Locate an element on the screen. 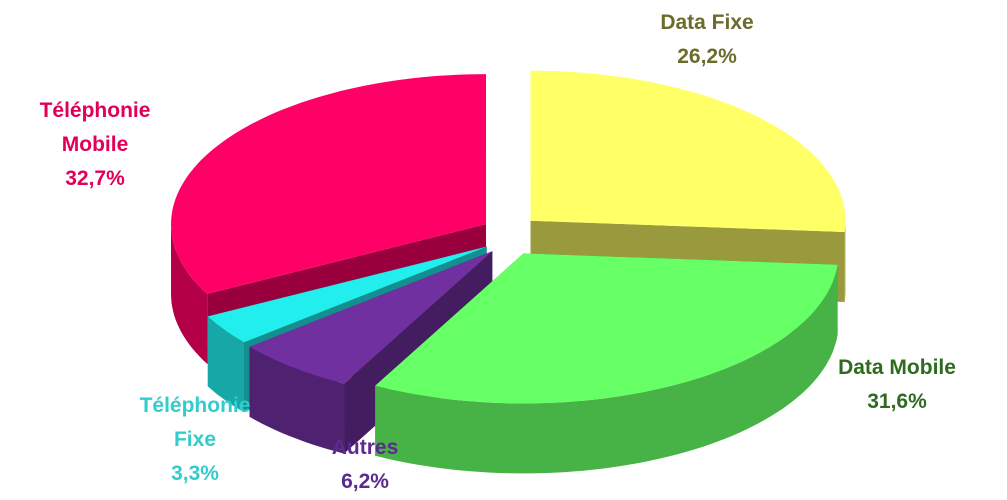 The height and width of the screenshot is (500, 1007). value-label: 32,7% is located at coordinates (95, 178).